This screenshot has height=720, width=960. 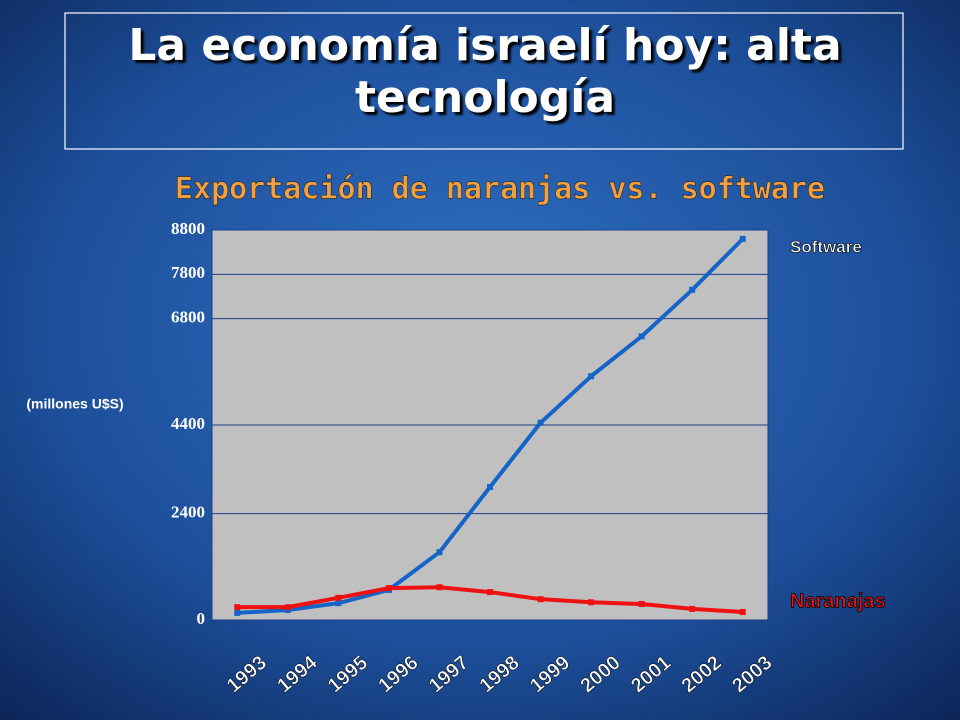 What do you see at coordinates (188, 228) in the screenshot?
I see `y-tick-label: 8800` at bounding box center [188, 228].